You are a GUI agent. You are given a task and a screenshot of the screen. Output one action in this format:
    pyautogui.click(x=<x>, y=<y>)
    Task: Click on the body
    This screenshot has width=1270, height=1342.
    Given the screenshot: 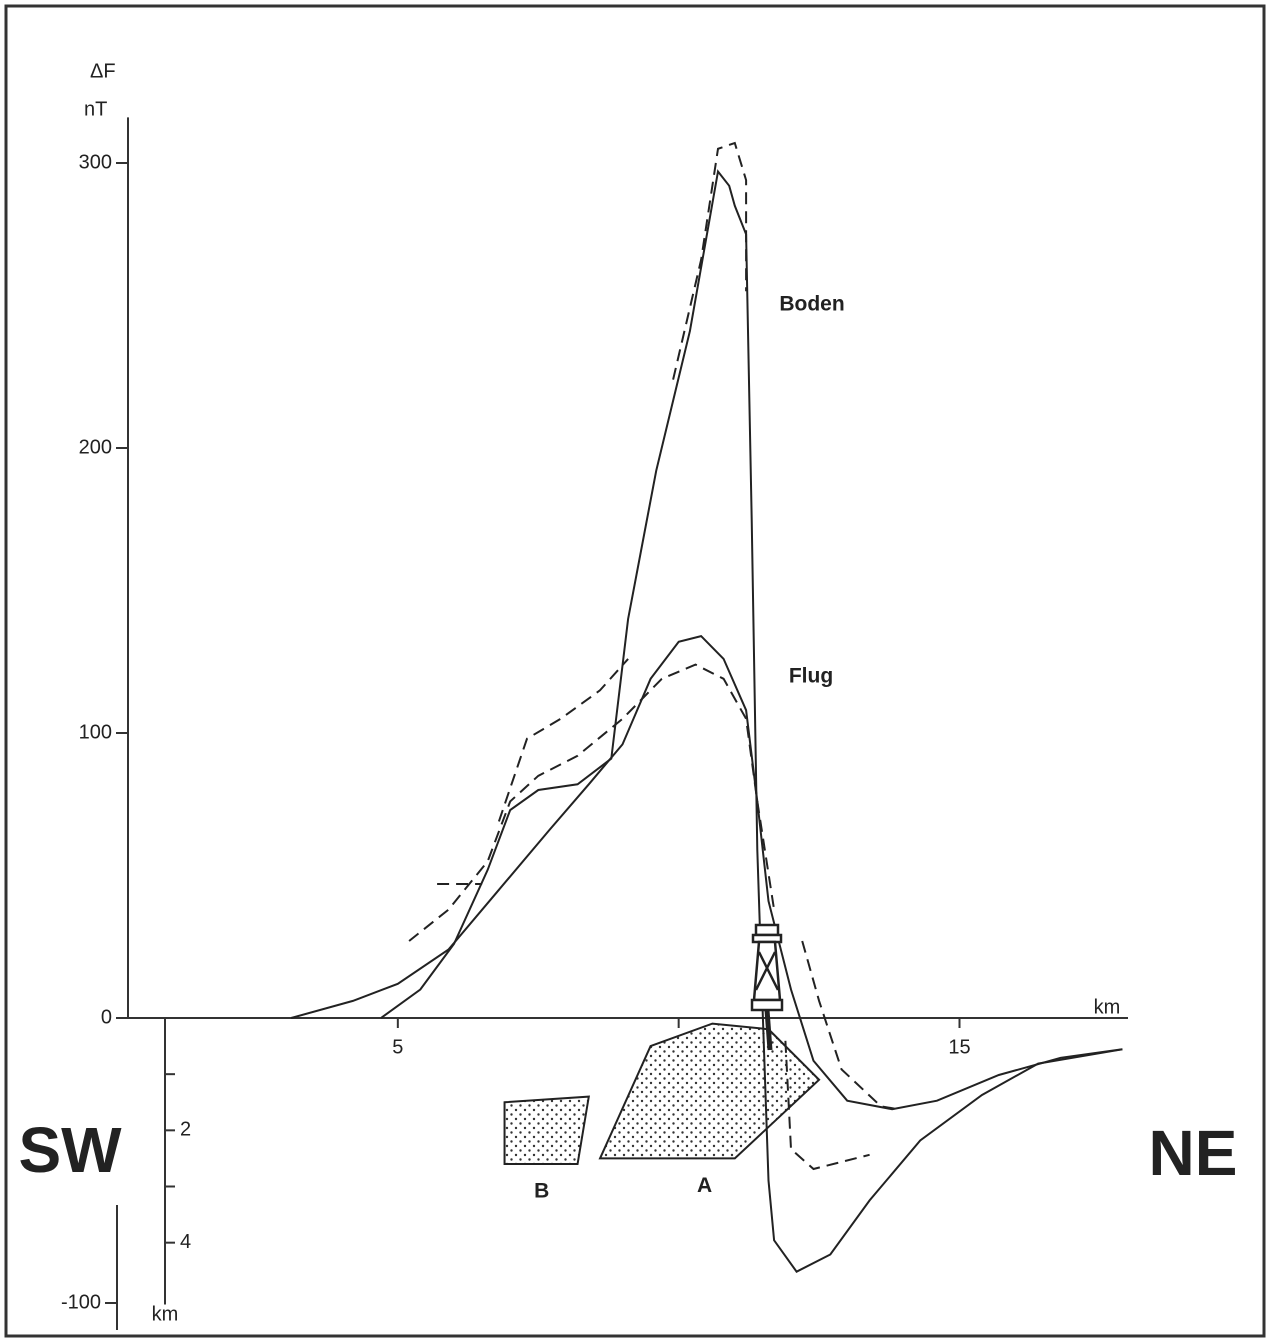 What is the action you would take?
    pyautogui.click(x=546, y=1130)
    